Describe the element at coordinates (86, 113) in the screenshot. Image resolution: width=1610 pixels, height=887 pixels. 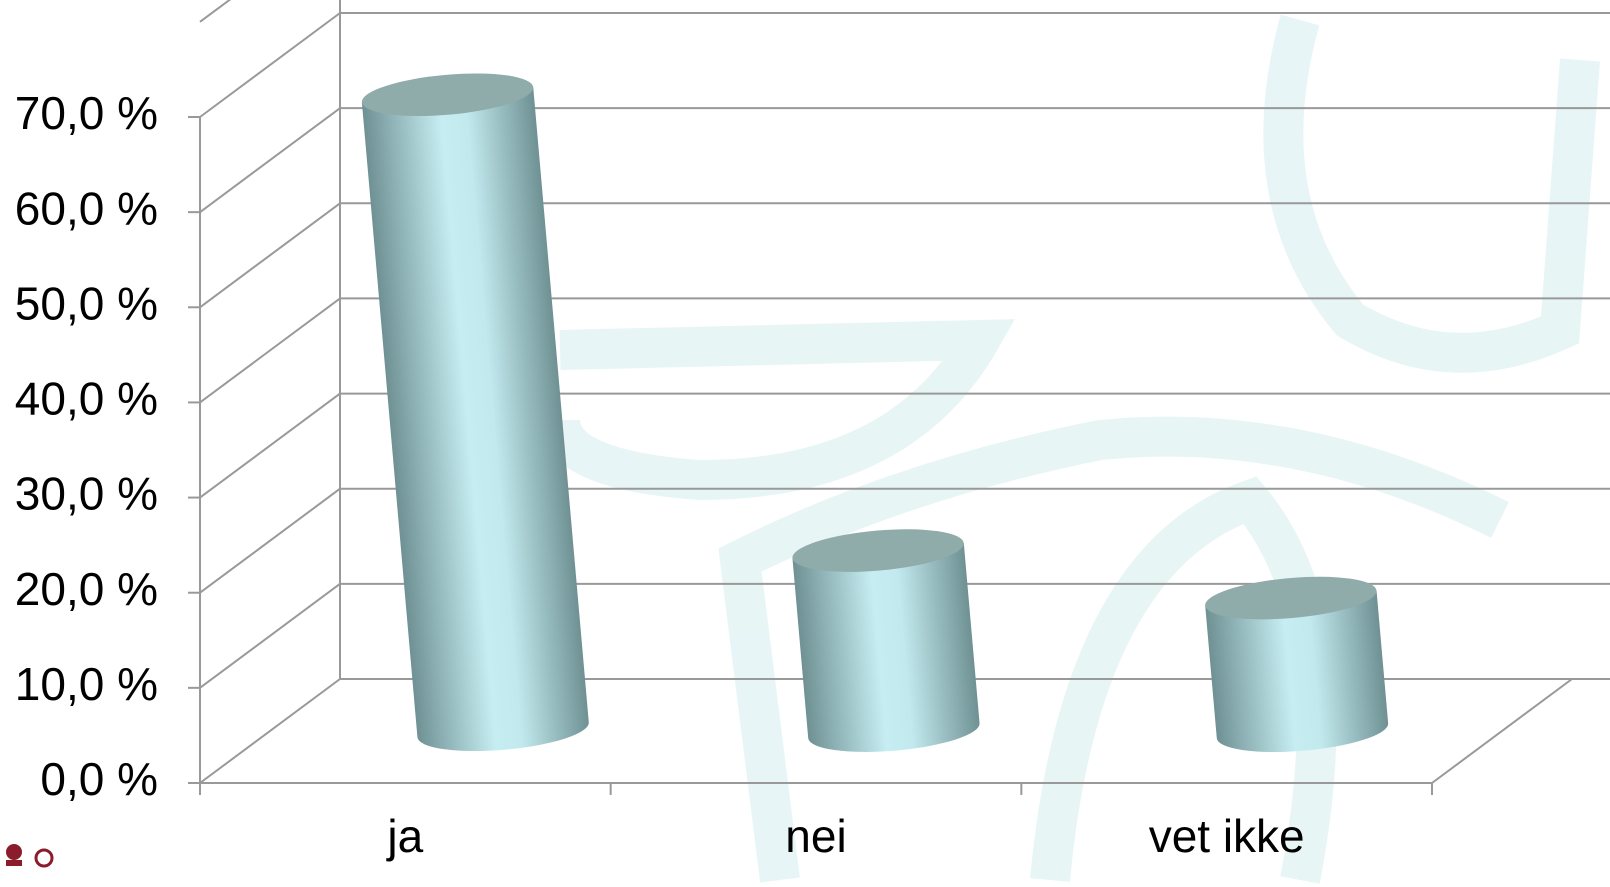
I see `y-tick-label: 70,0 %` at that location.